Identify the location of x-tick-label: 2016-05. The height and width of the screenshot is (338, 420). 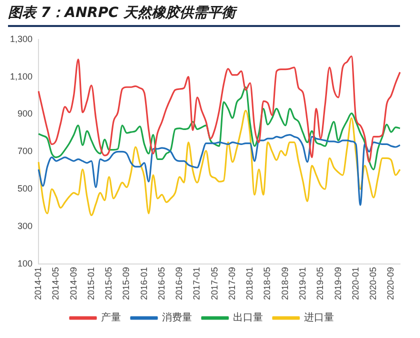
(161, 283).